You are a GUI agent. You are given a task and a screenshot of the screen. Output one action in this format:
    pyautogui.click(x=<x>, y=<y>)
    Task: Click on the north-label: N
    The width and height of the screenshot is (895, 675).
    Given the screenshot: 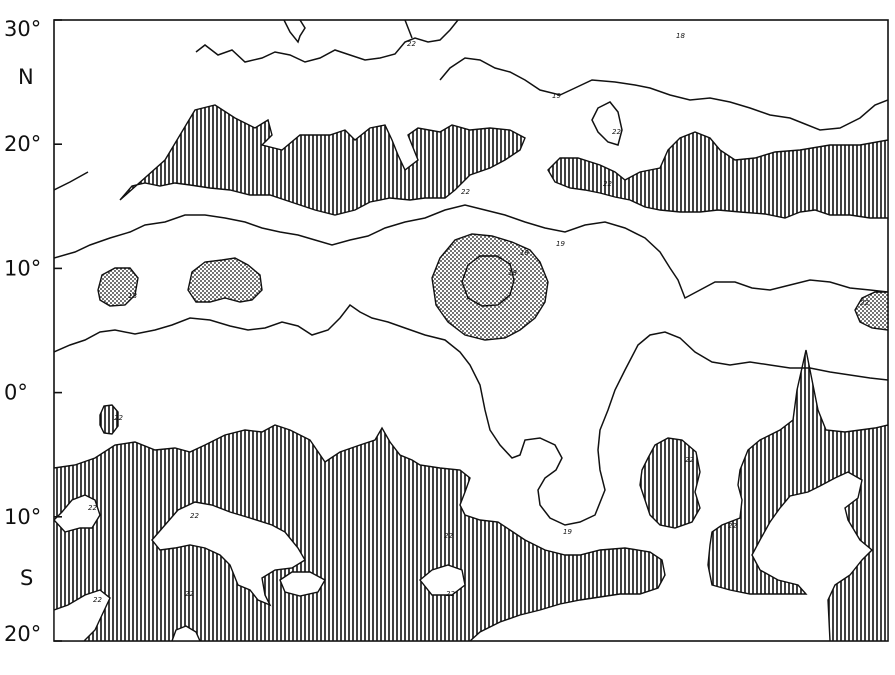 What is the action you would take?
    pyautogui.click(x=26, y=77)
    